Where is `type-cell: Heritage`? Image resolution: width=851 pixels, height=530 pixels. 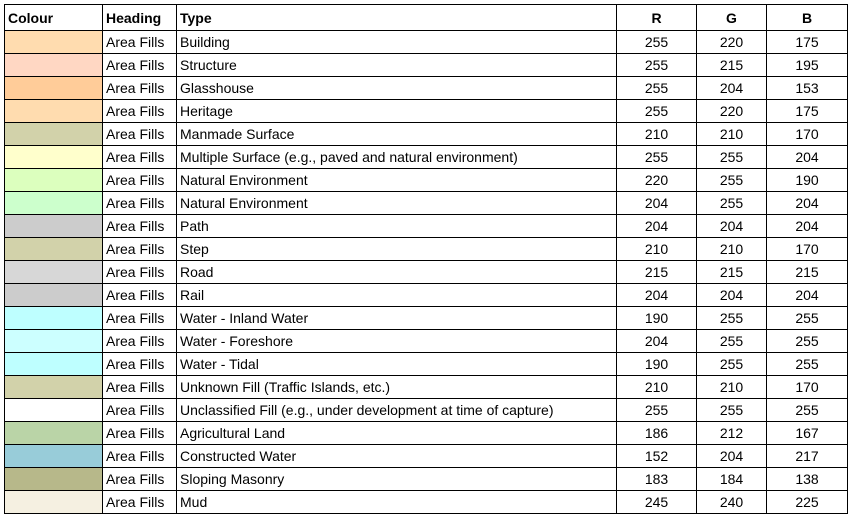
type-cell: Heritage is located at coordinates (396, 111).